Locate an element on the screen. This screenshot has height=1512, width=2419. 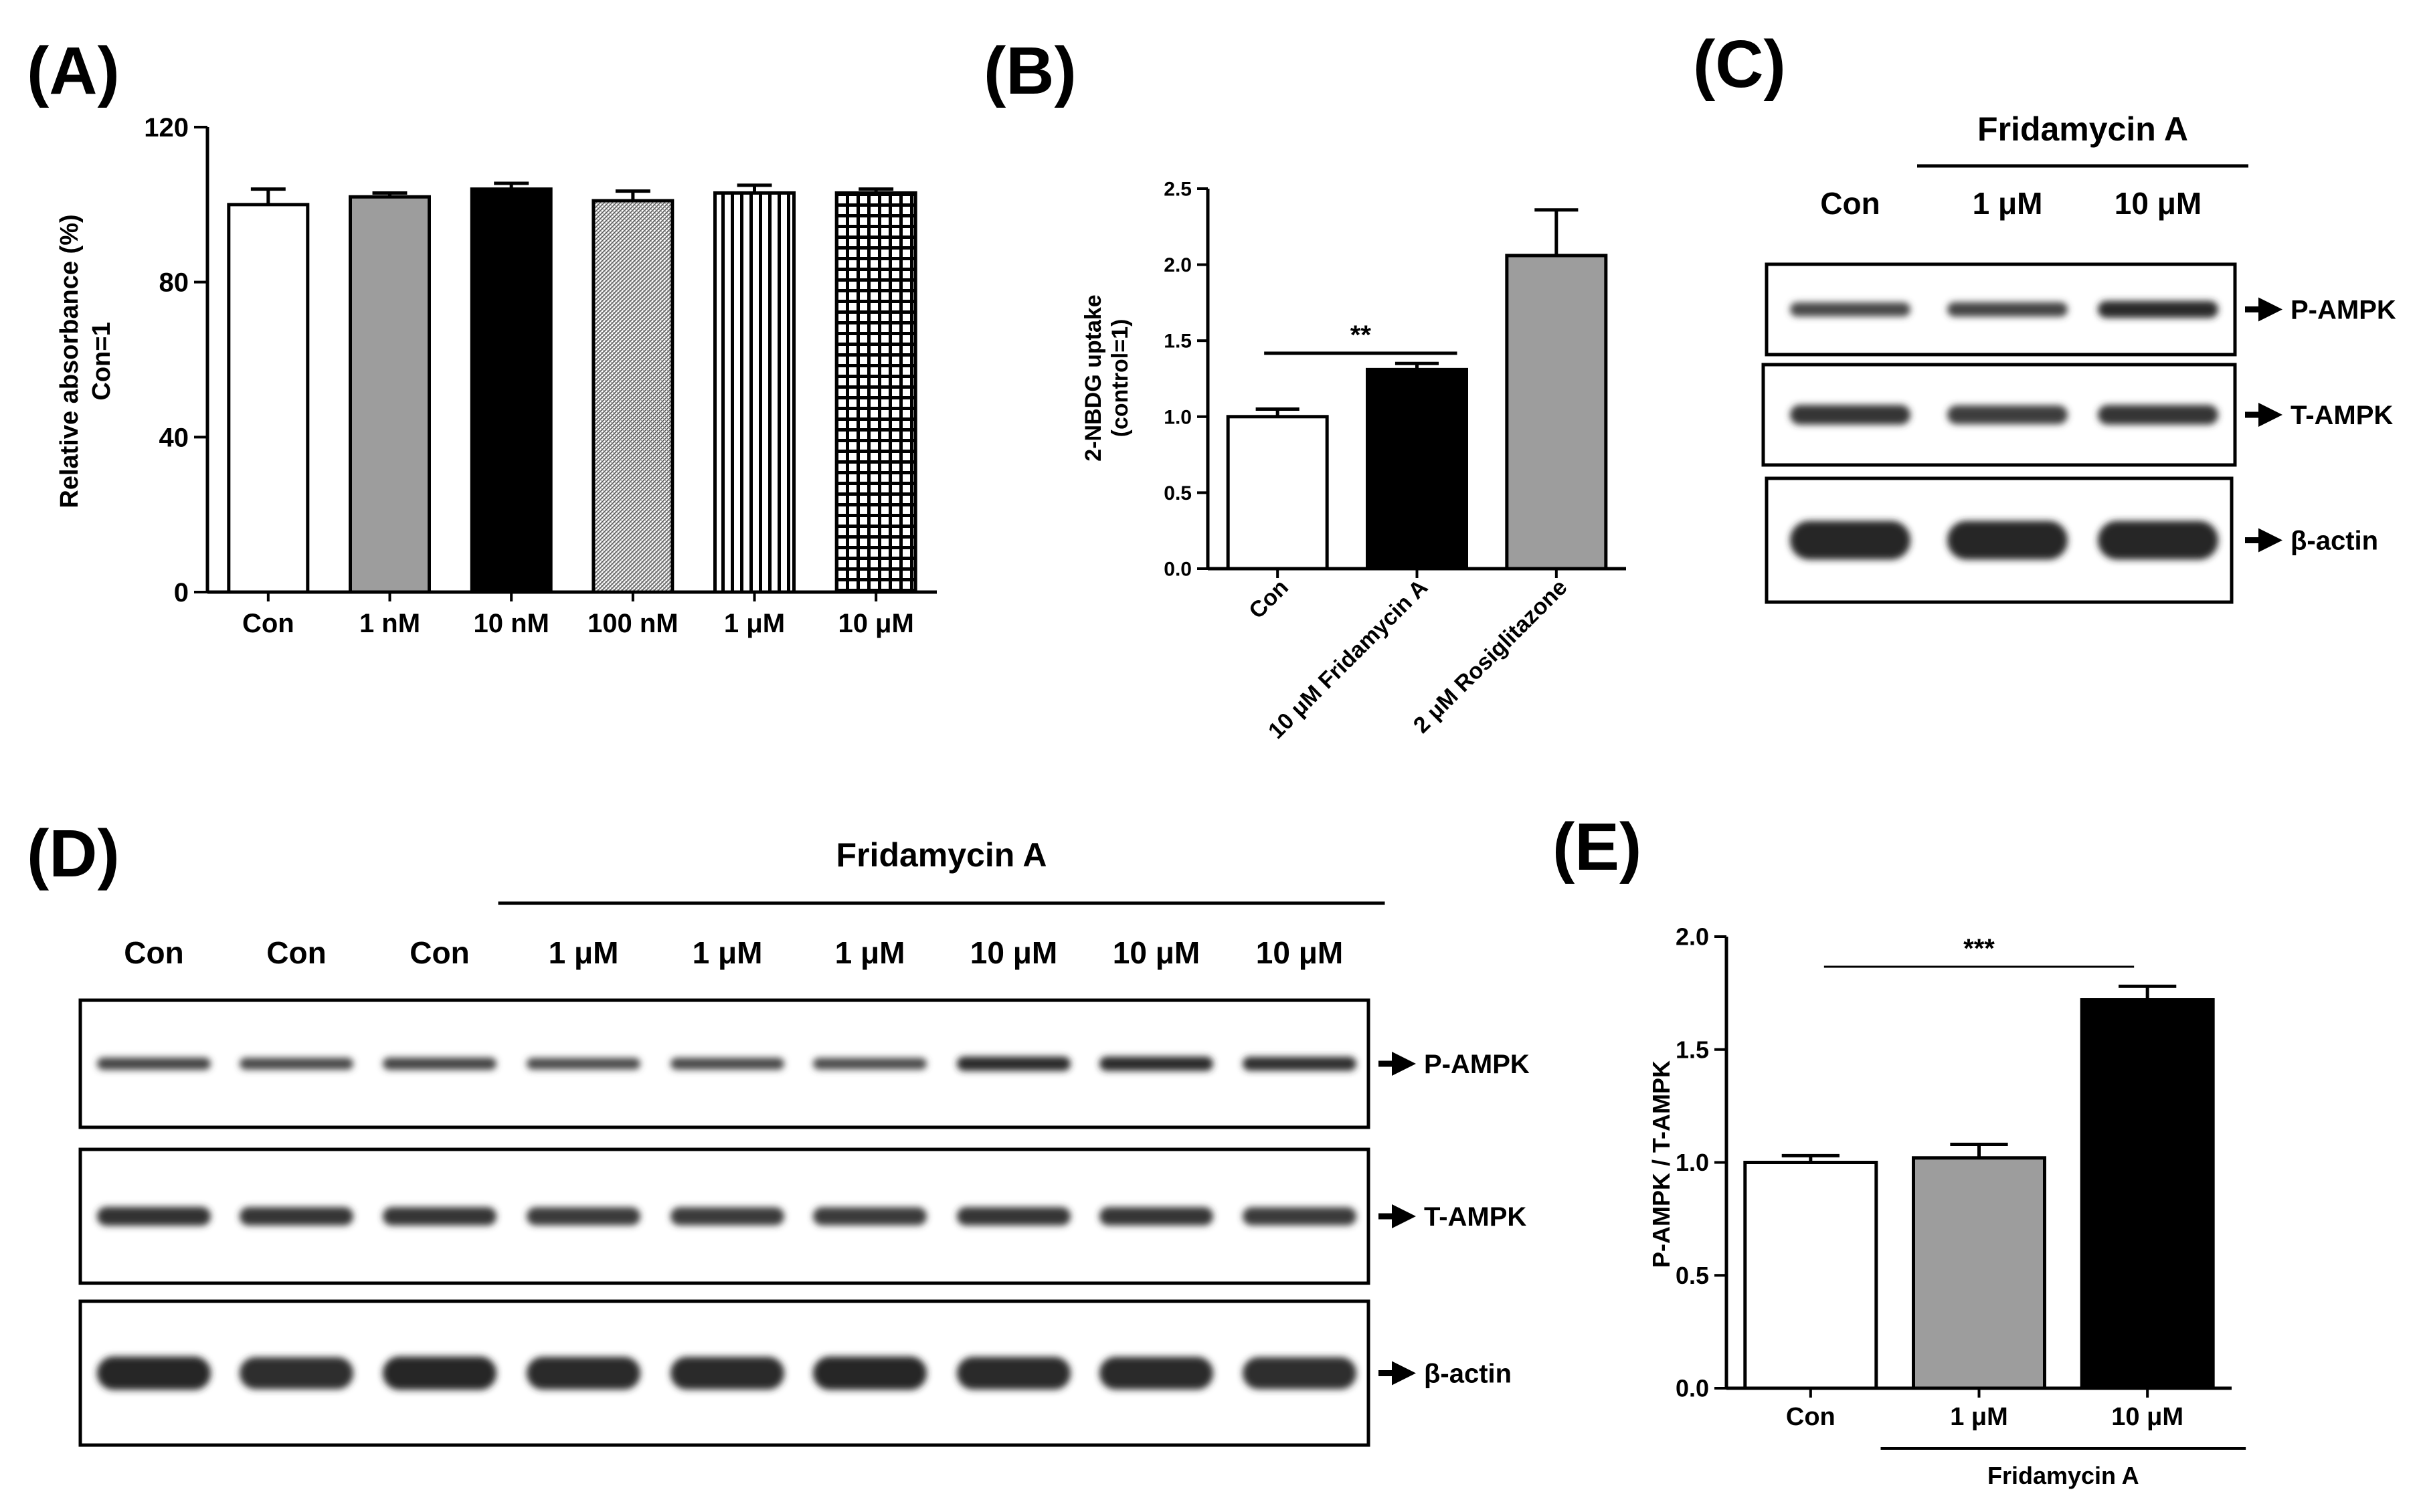
panel-letter-c: (C) is located at coordinates (1739, 64).